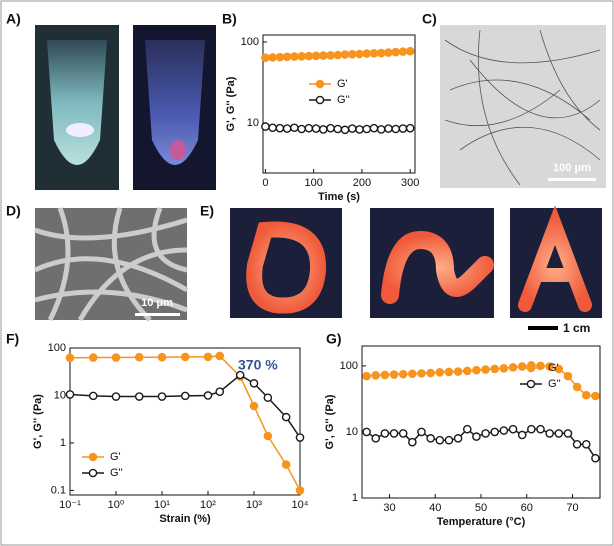 Image resolution: width=614 pixels, height=546 pixels. What do you see at coordinates (265, 183) in the screenshot?
I see `x-tick-label: 0` at bounding box center [265, 183].